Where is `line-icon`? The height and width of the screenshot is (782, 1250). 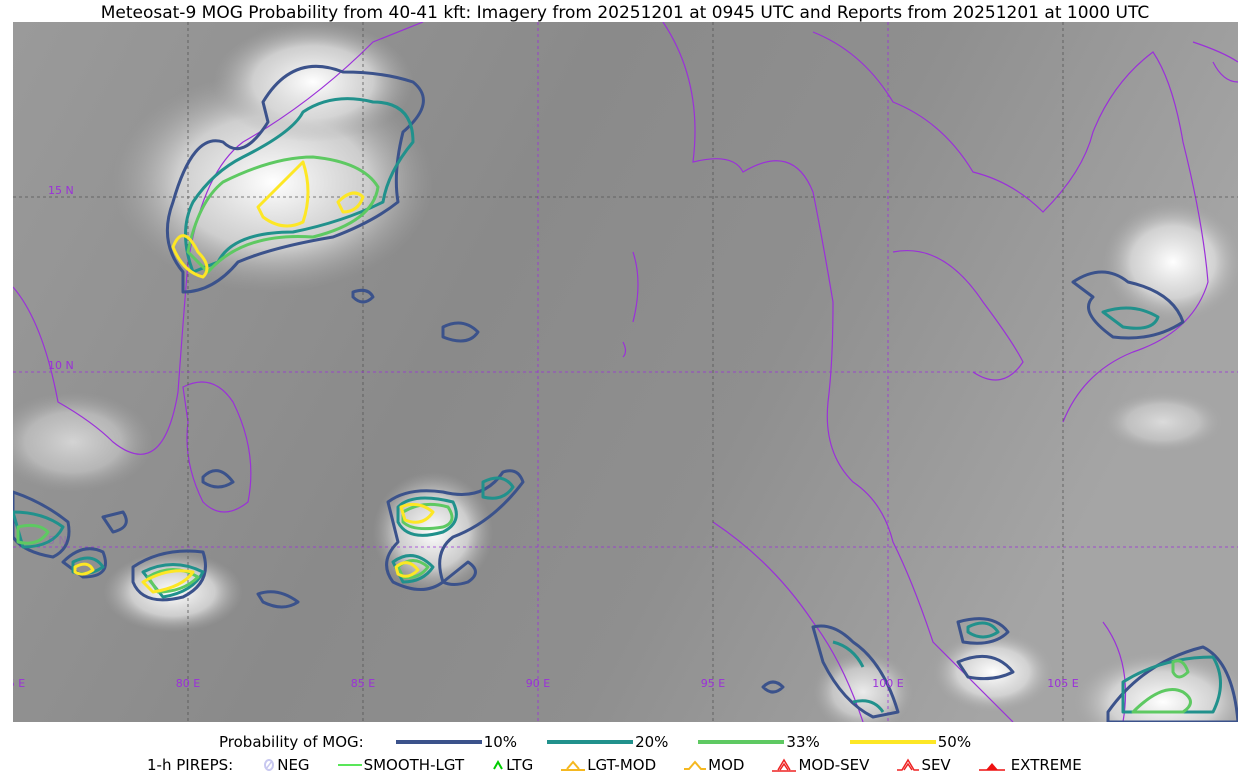
line-icon is located at coordinates (349, 765).